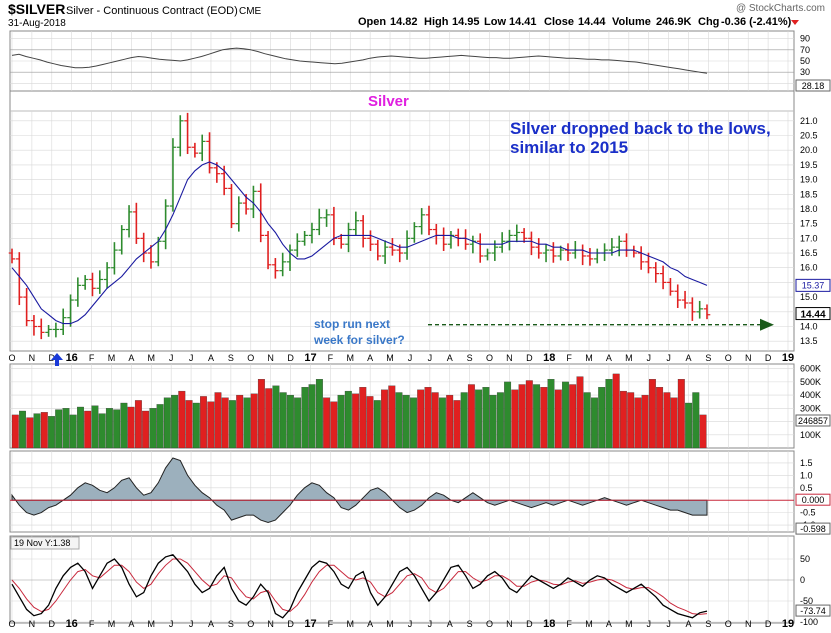 This screenshot has width=831, height=633. I want to click on price-tick-label: 18.0, so click(809, 209).